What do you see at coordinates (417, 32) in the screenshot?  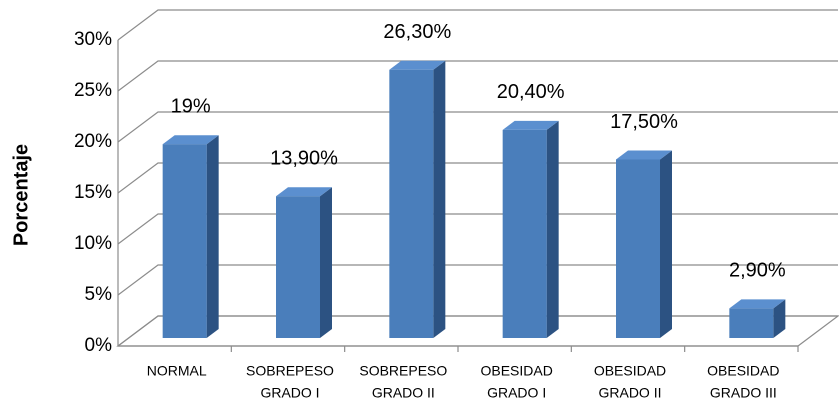 I see `value-label: 26,30%` at bounding box center [417, 32].